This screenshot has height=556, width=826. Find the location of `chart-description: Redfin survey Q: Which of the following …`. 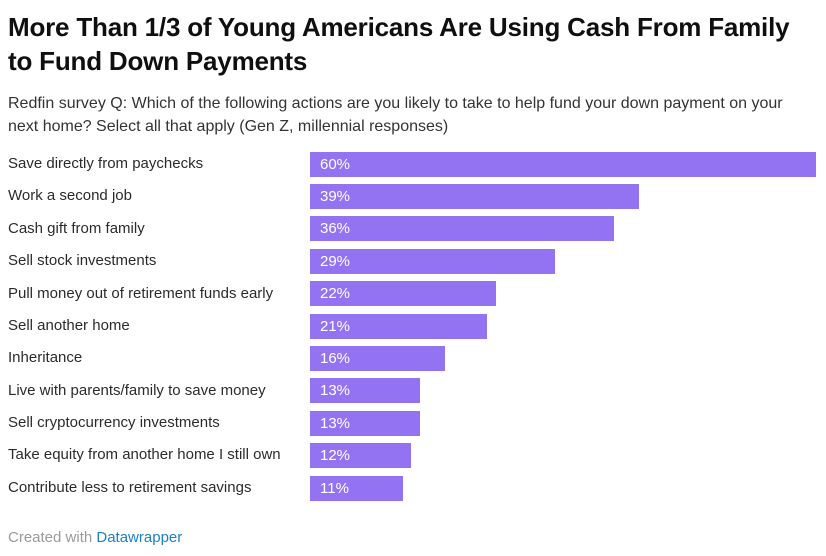

chart-description: Redfin survey Q: Which of the following … is located at coordinates (395, 115).